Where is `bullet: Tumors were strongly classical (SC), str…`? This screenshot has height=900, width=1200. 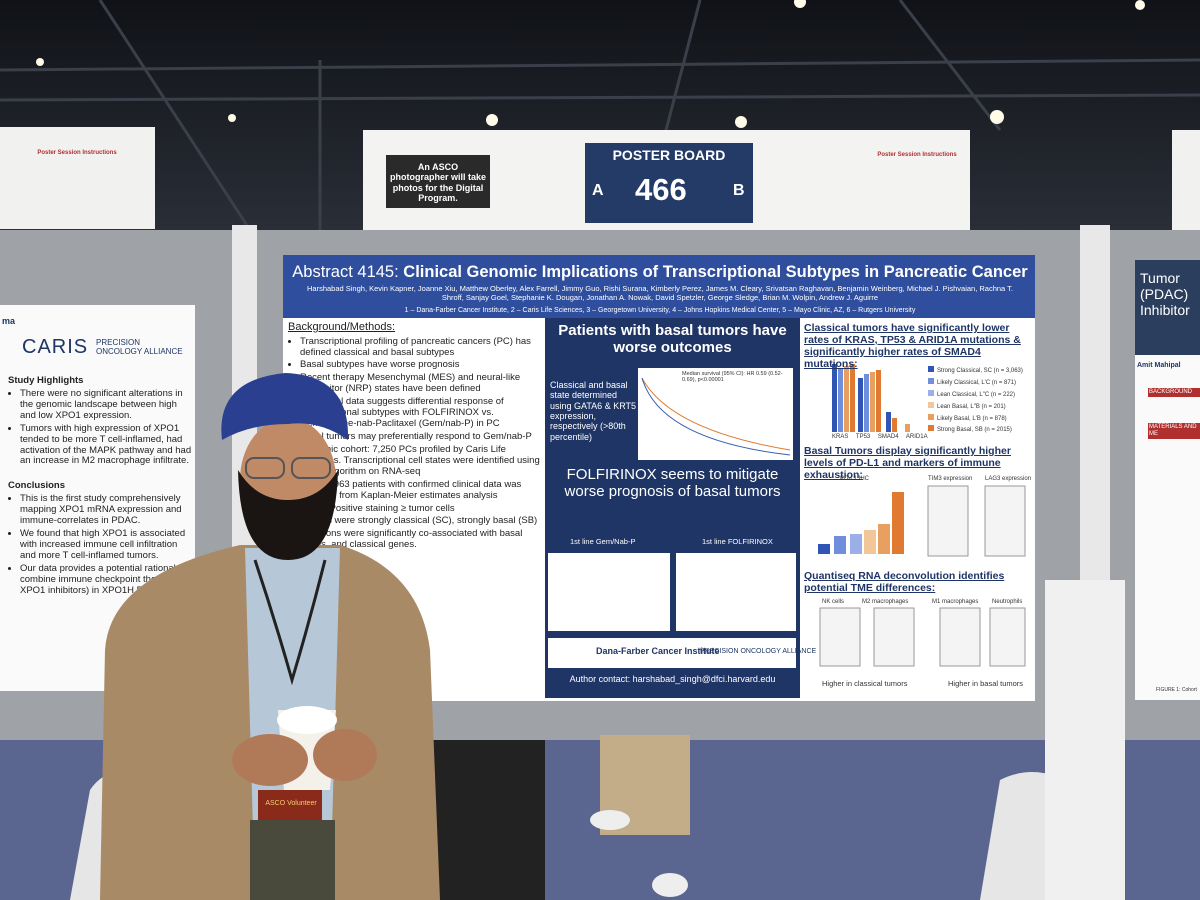
bullet: Tumors were strongly classical (SC), str… is located at coordinates (421, 521).